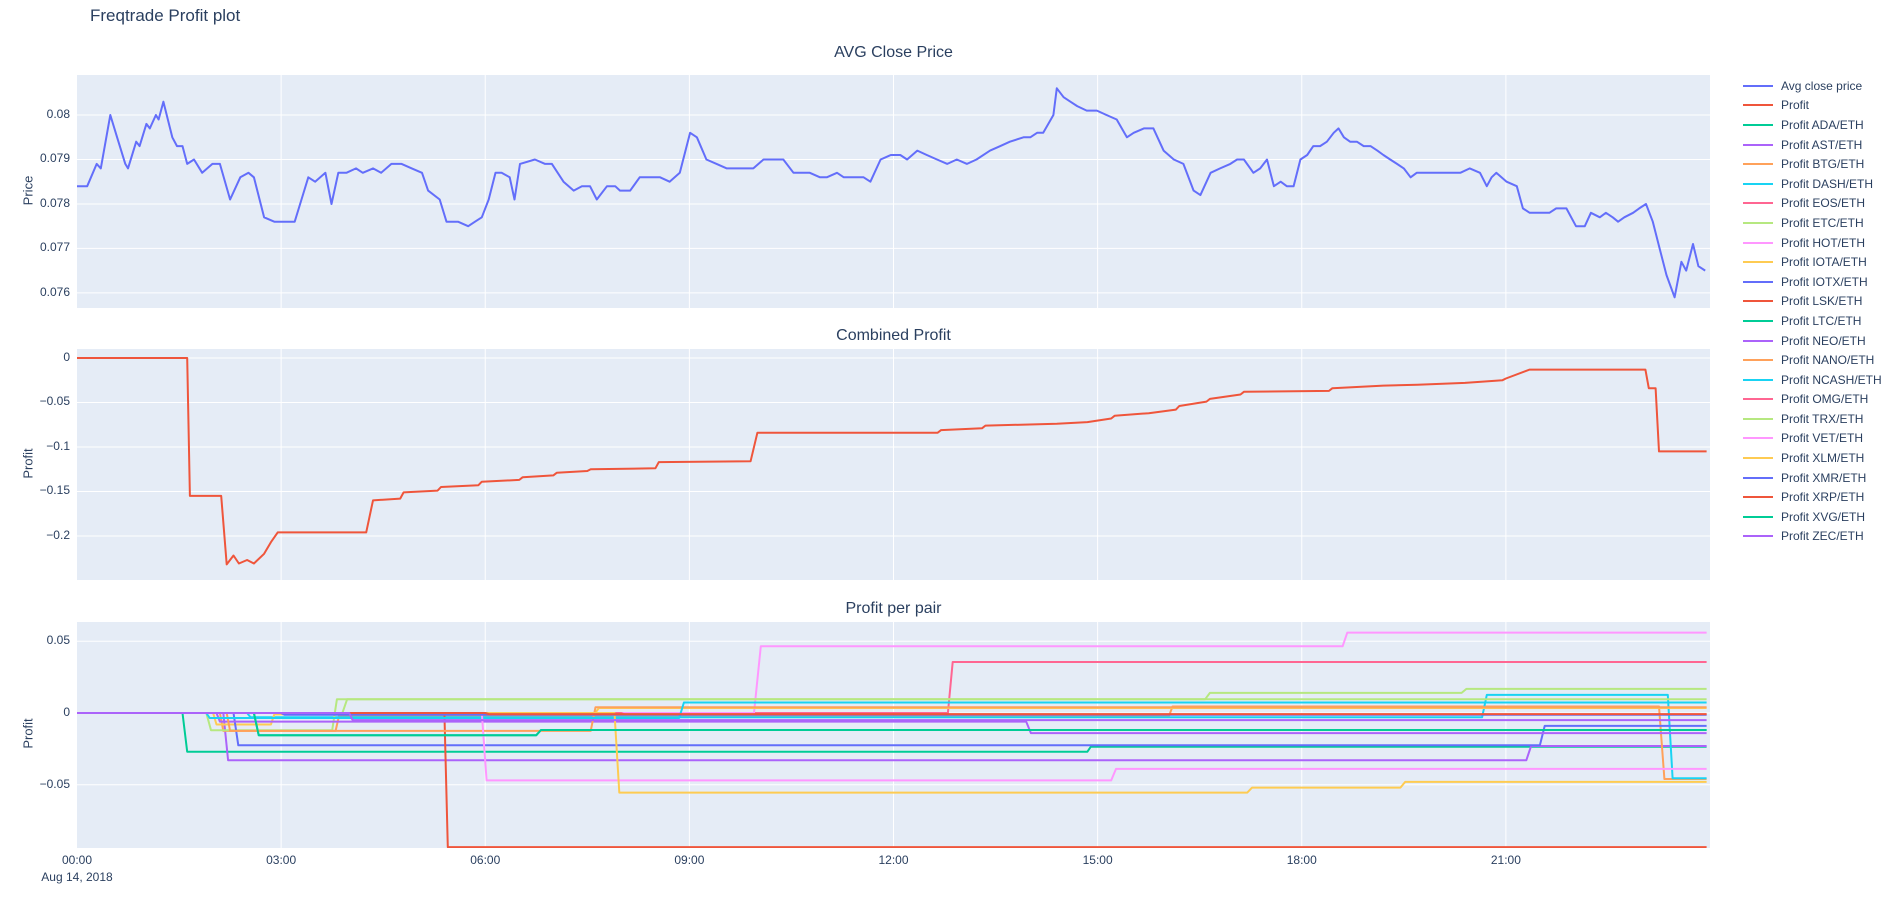 The image size is (1896, 913). What do you see at coordinates (893, 608) in the screenshot?
I see `subplot-title: Profit per pair` at bounding box center [893, 608].